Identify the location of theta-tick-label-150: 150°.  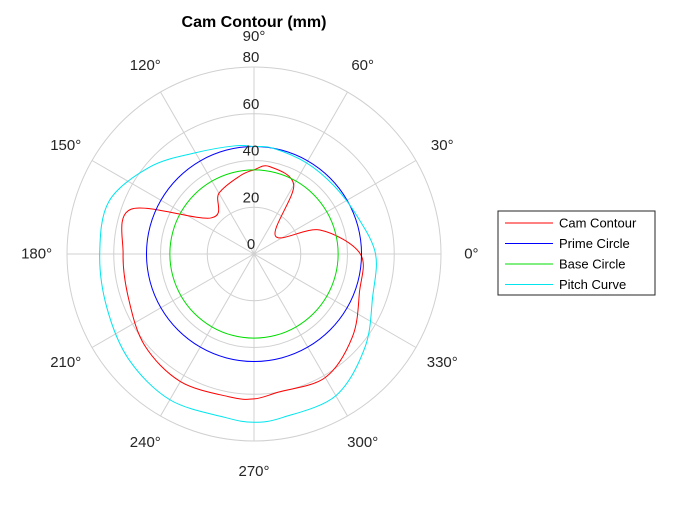
(65, 145).